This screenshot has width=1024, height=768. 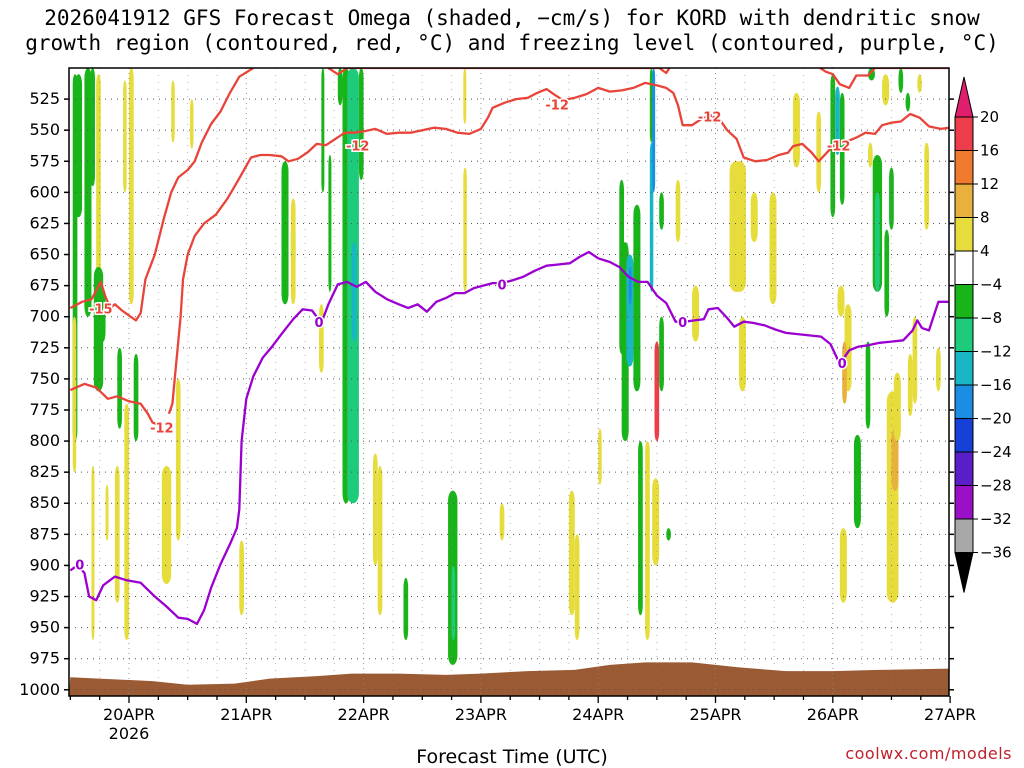 I want to click on y-tick-label: 625, so click(x=44, y=222).